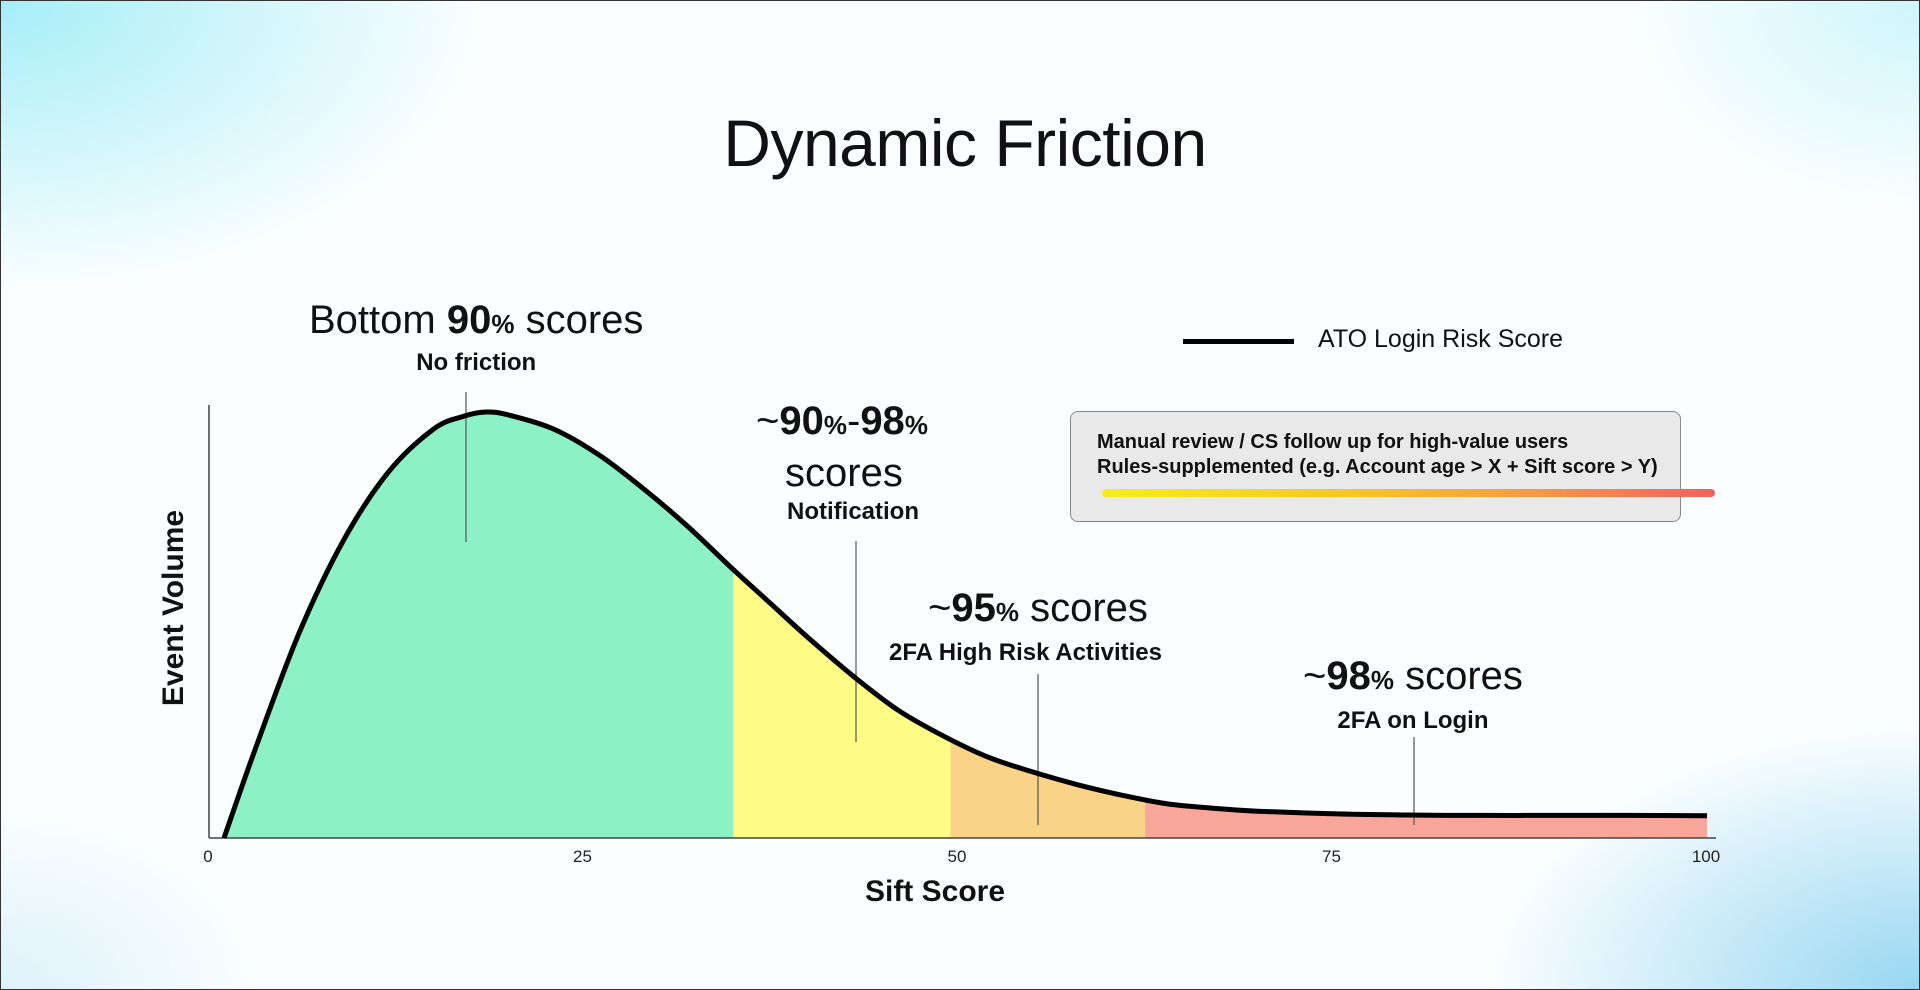 This screenshot has width=1920, height=990. What do you see at coordinates (1331, 856) in the screenshot?
I see `x-tick-label: 75` at bounding box center [1331, 856].